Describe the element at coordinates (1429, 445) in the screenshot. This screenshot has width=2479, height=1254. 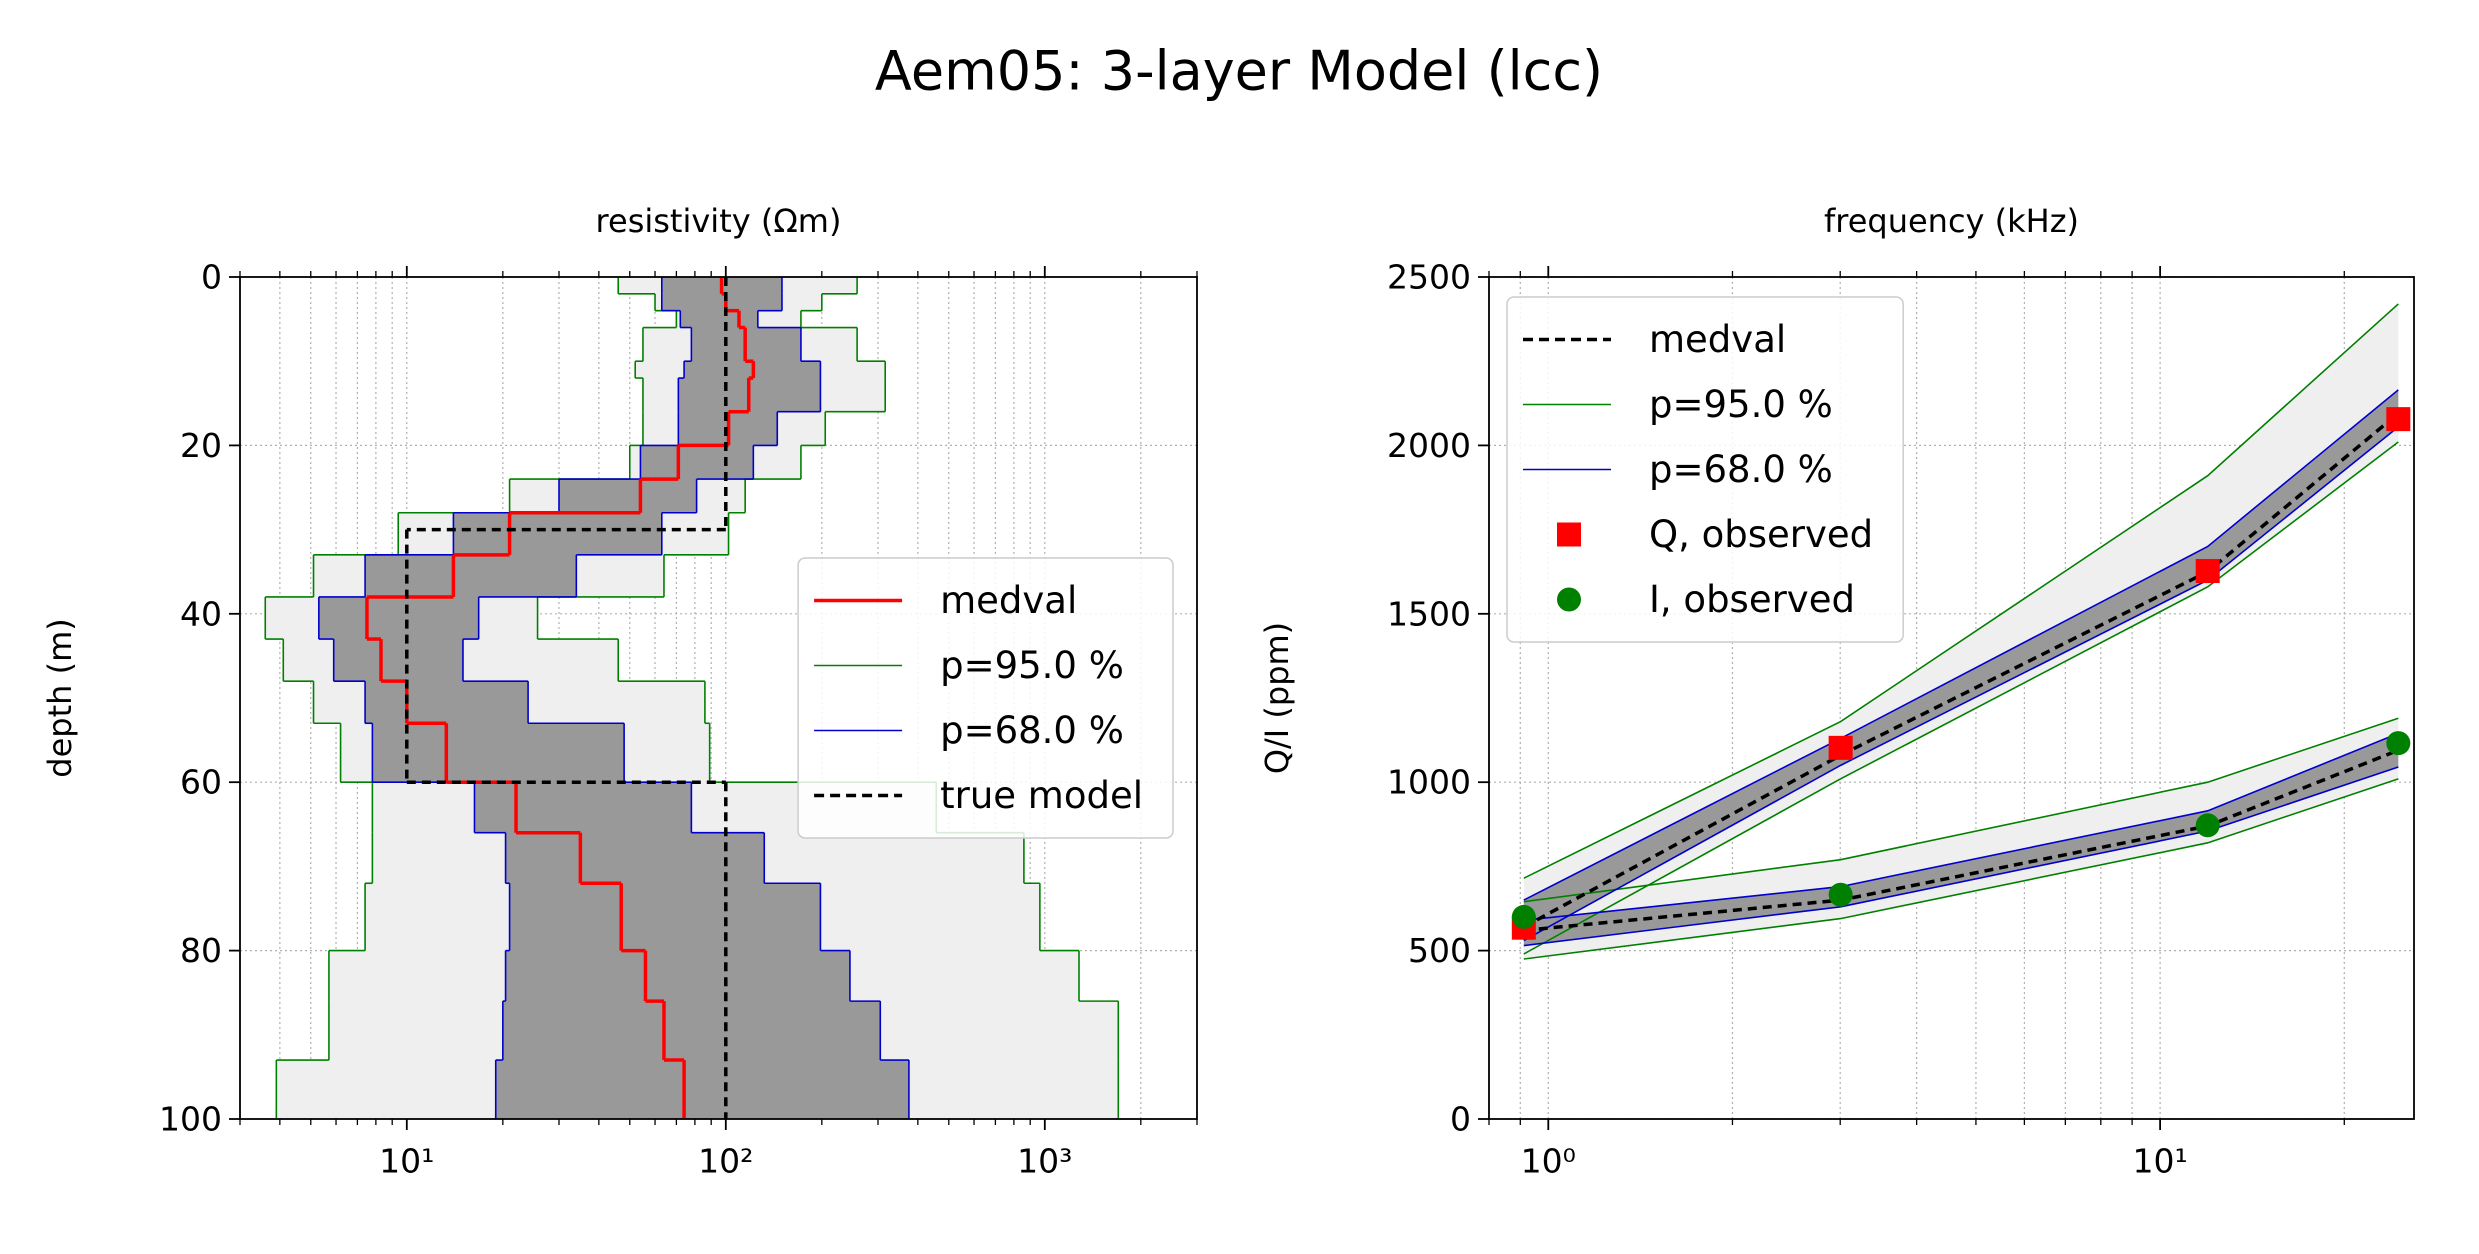
I see `y-tick-label: 2000` at that location.